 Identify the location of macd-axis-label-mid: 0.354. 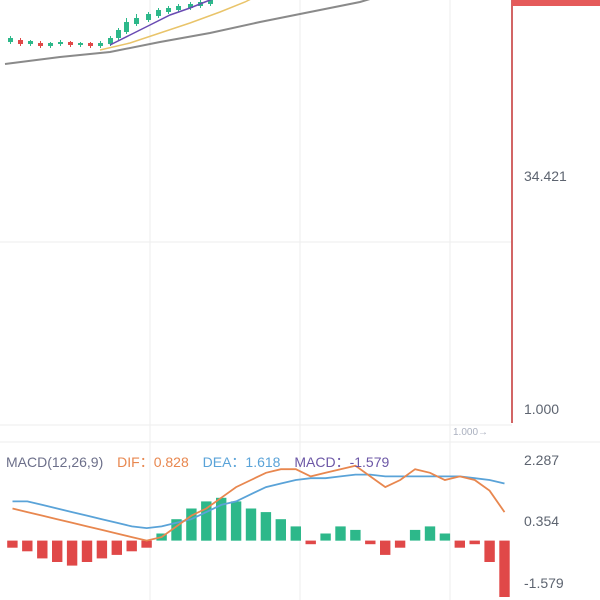
(542, 521).